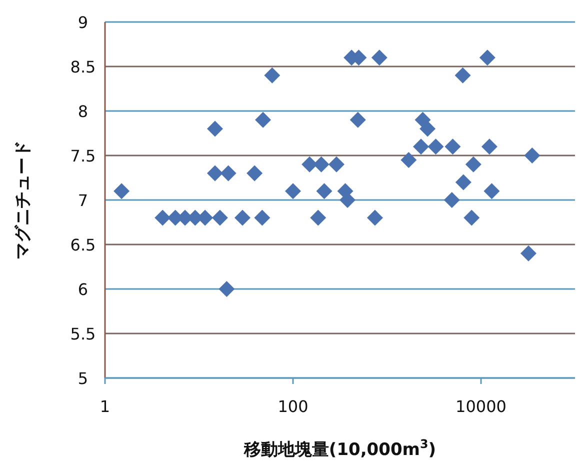 The width and height of the screenshot is (577, 467). I want to click on y-tick-label: 8, so click(83, 111).